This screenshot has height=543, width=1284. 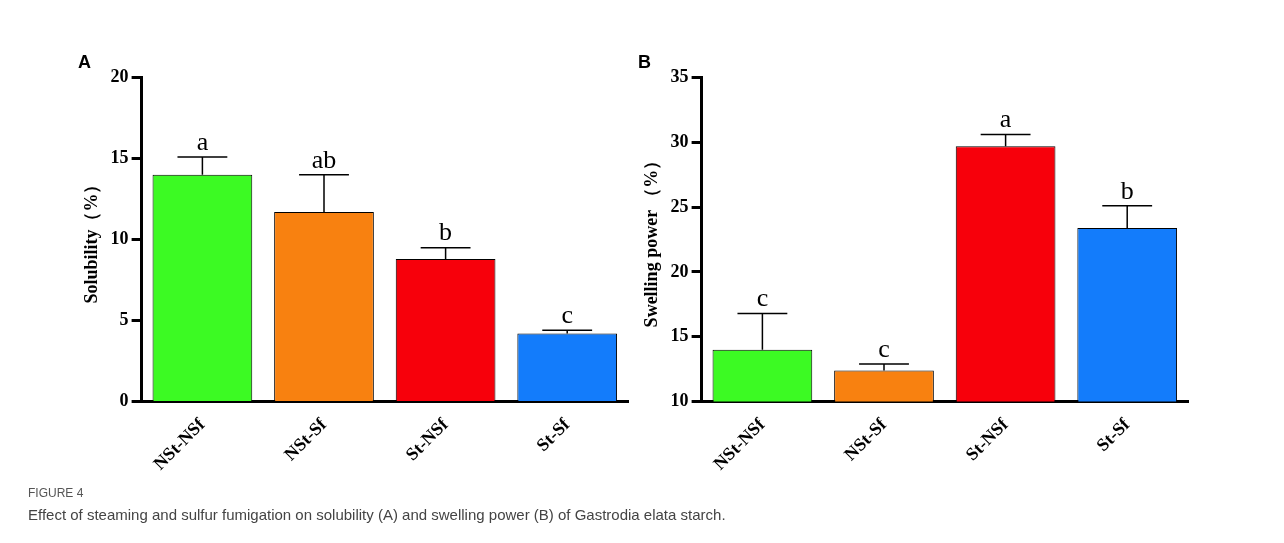 What do you see at coordinates (651, 239) in the screenshot?
I see `y-axis-title: Swelling power （%）` at bounding box center [651, 239].